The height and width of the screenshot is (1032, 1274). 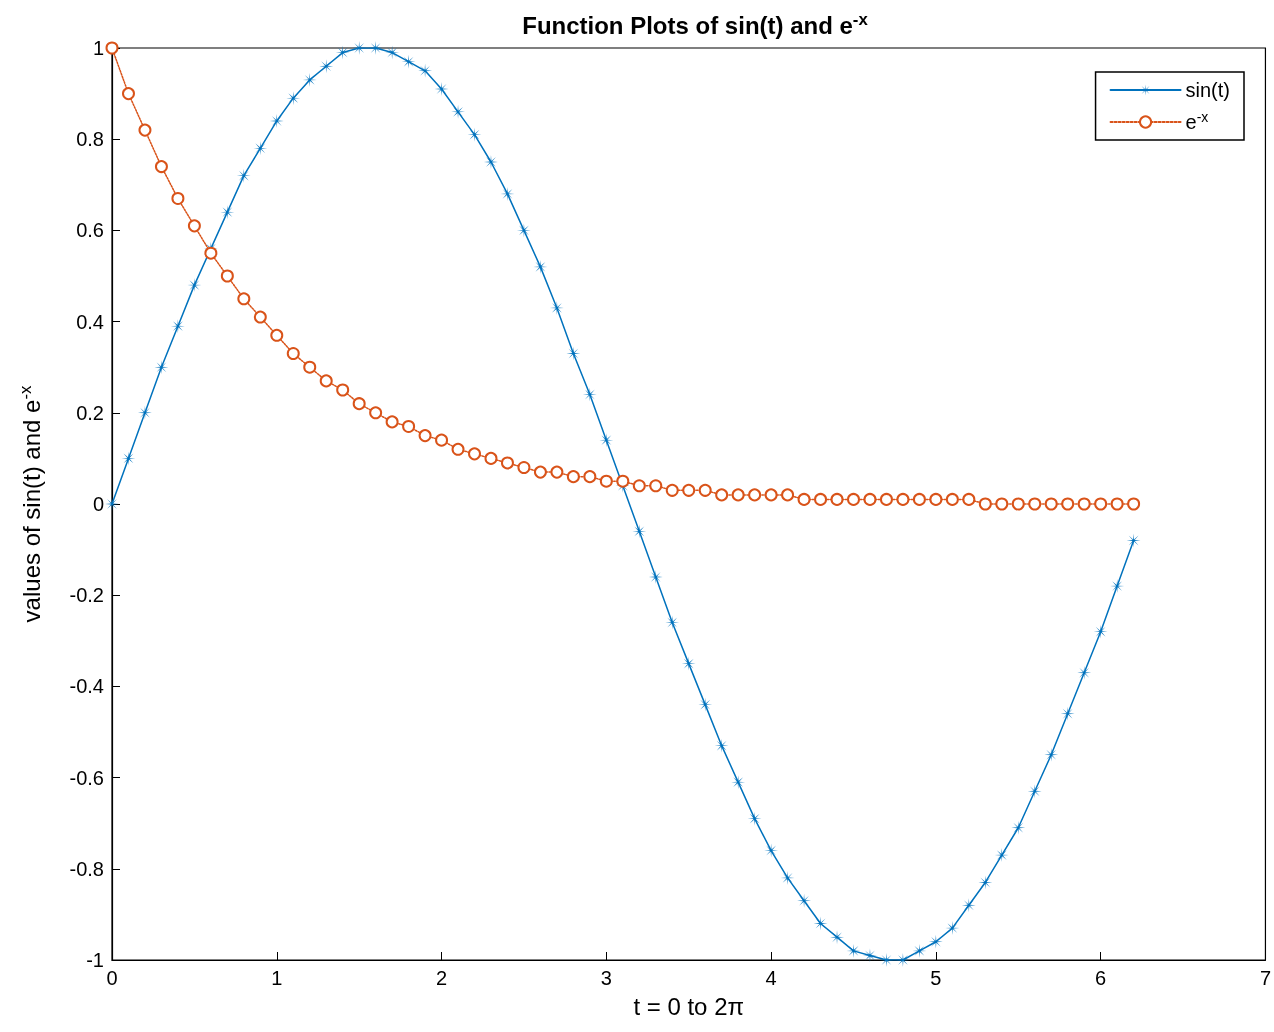 What do you see at coordinates (86, 777) in the screenshot?
I see `y-tick-label: -0.6` at bounding box center [86, 777].